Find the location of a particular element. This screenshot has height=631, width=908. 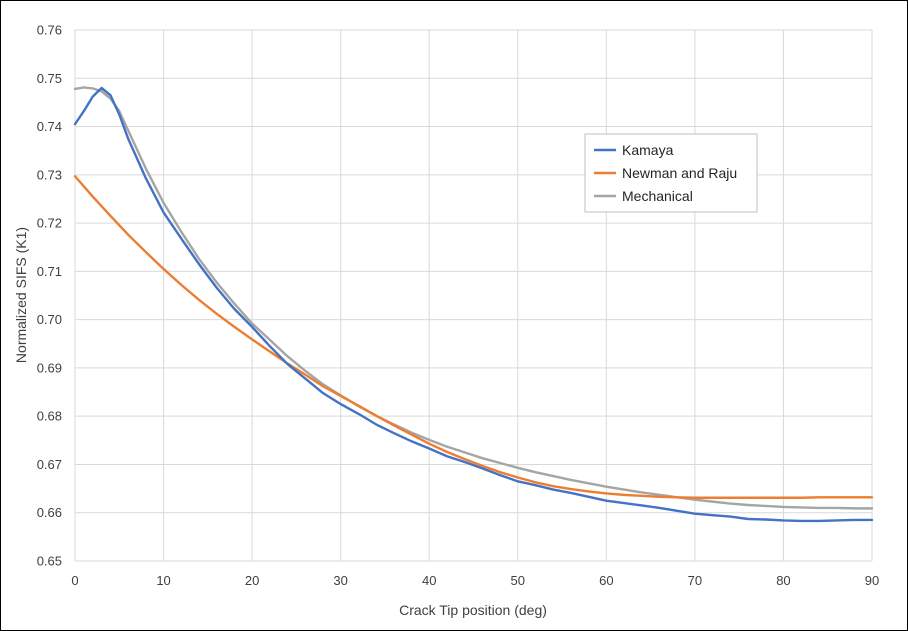

legend: Kamaya Newman and Raju Mechanical is located at coordinates (671, 173).